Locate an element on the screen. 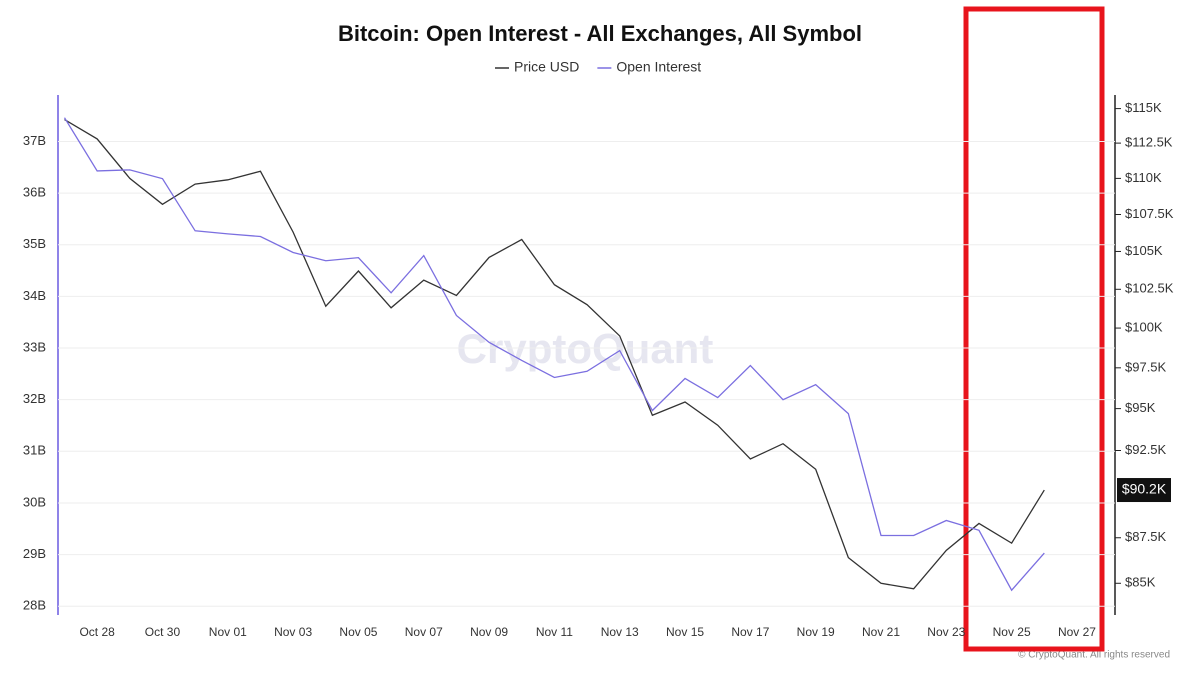 This screenshot has width=1200, height=675. x-tick-label: Oct 28 is located at coordinates (97, 632).